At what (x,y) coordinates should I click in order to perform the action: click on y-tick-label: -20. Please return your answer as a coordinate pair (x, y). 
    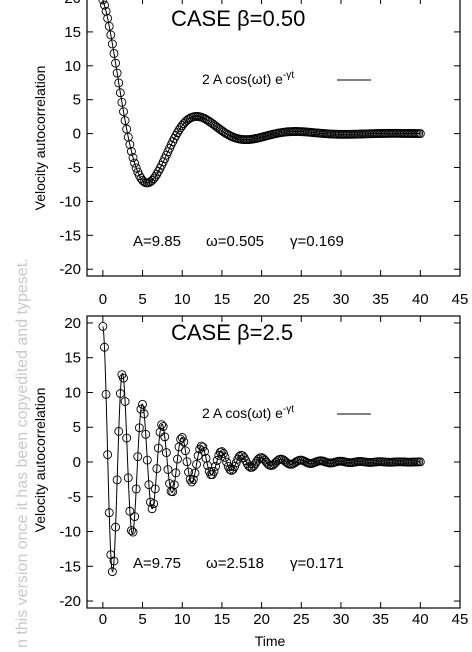
    Looking at the image, I should click on (70, 269).